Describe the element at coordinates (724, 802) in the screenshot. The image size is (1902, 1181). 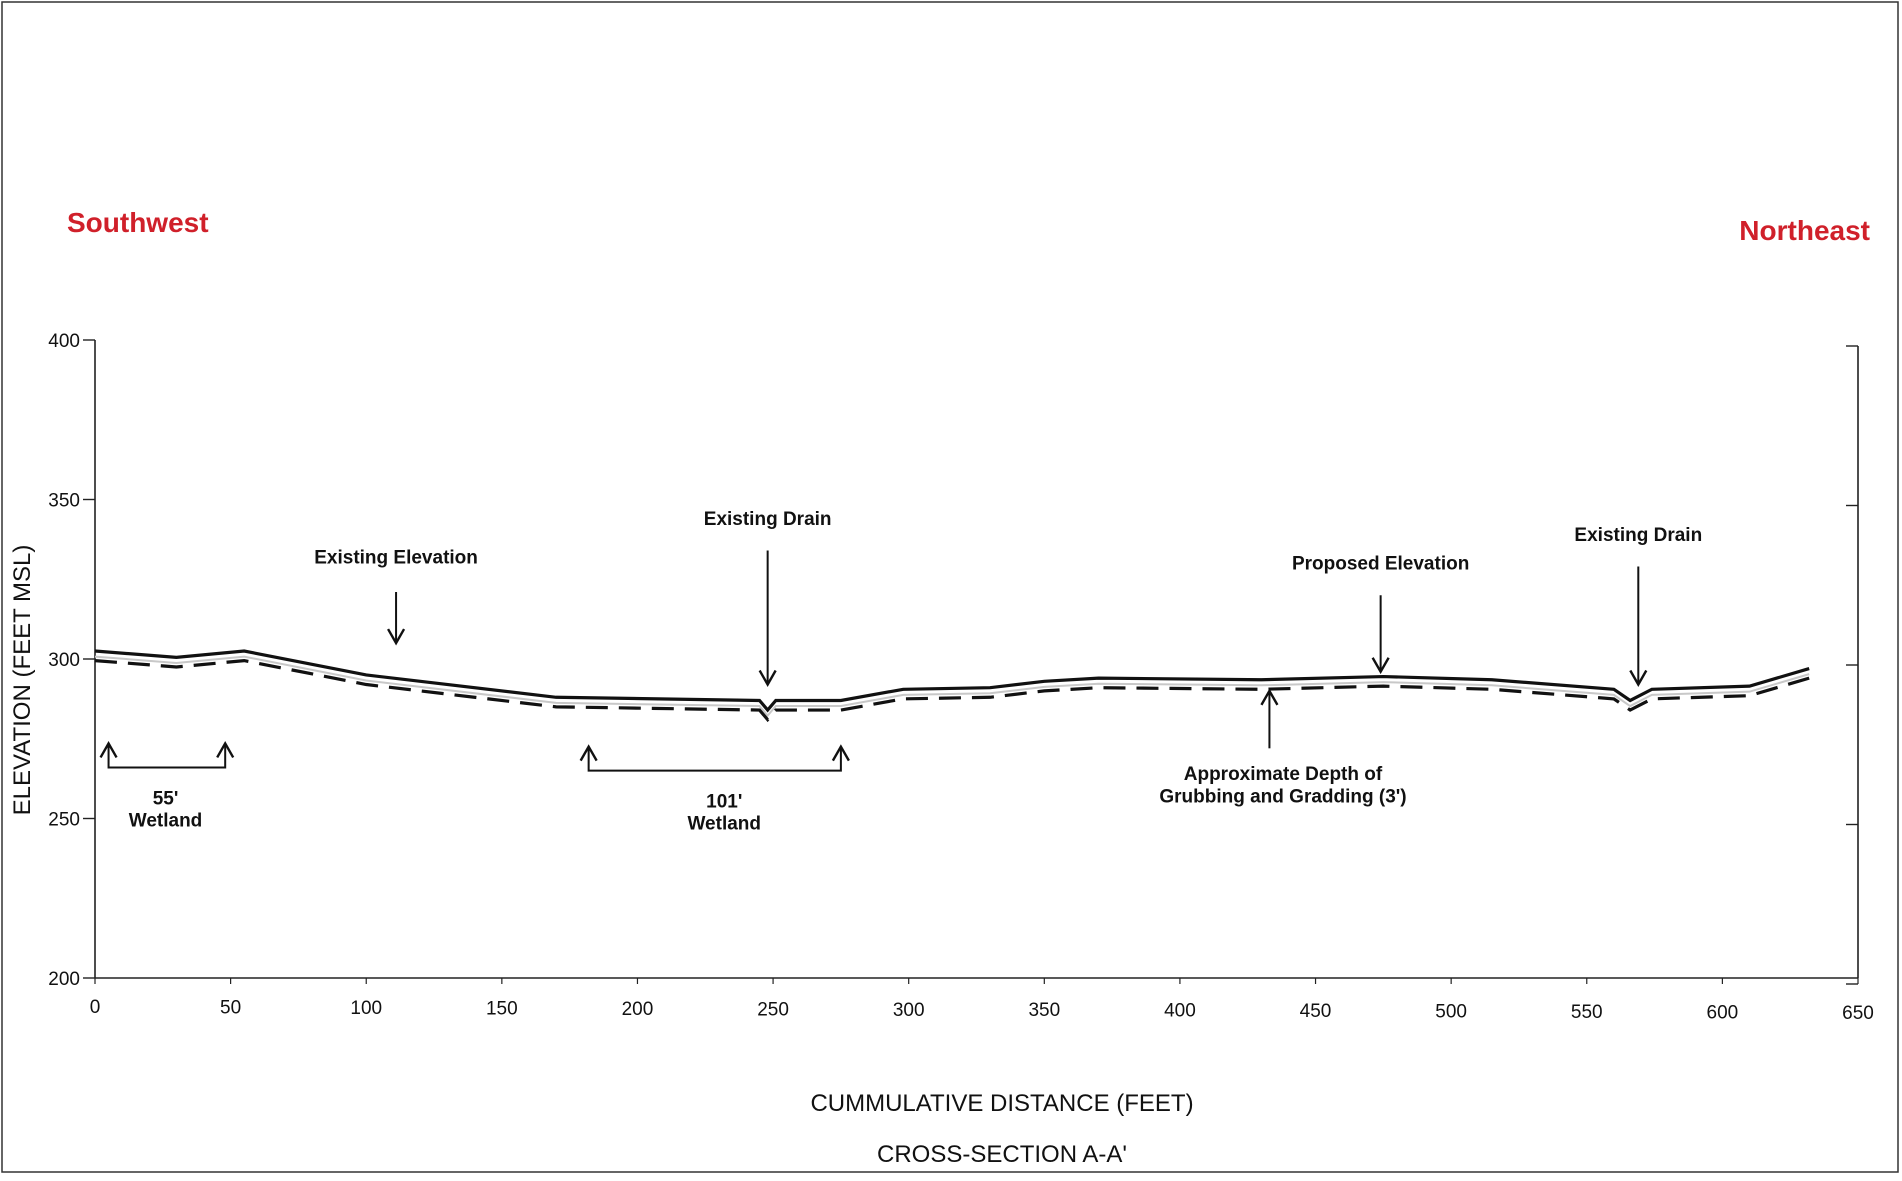
I see `wetland-length: 101'` at that location.